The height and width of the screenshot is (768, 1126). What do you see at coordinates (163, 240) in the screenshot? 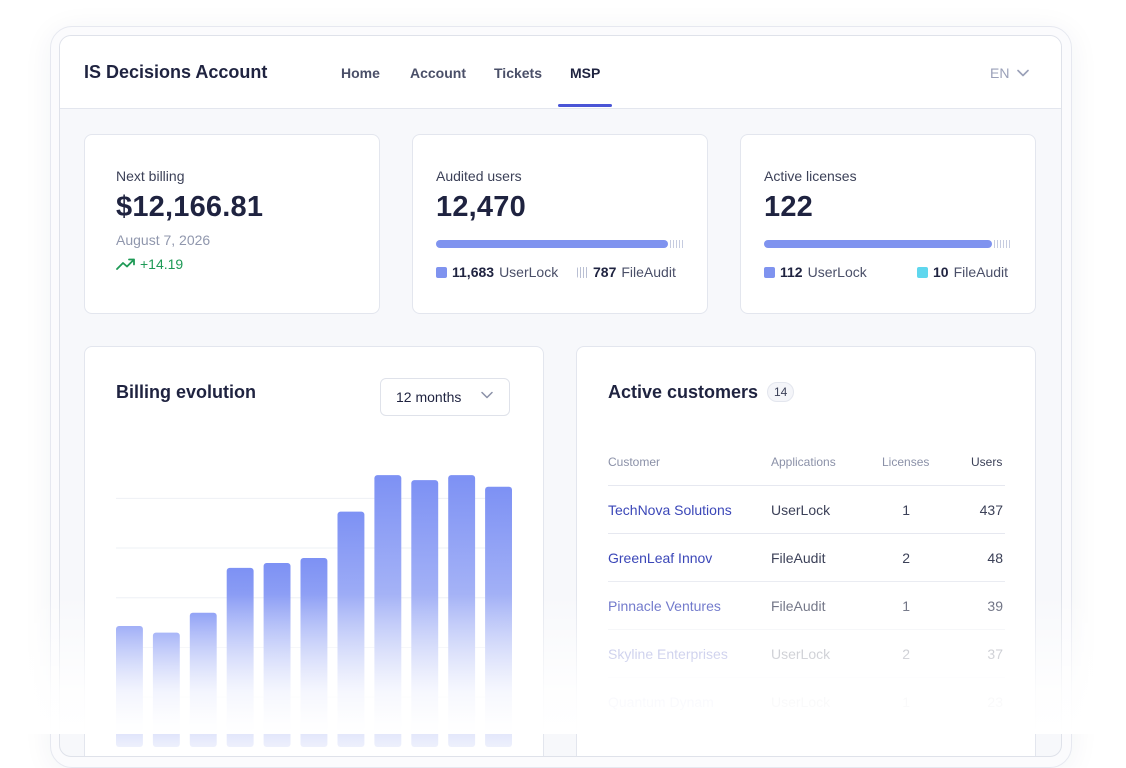
I see `next-billing-date: August 7, 2026` at bounding box center [163, 240].